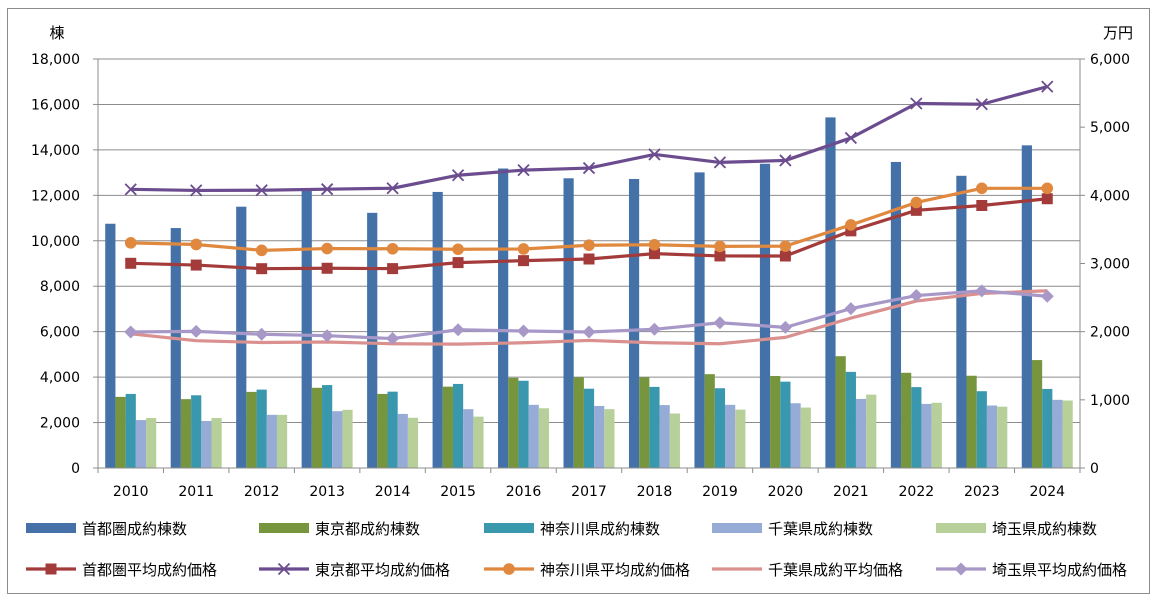 The image size is (1158, 606). Describe the element at coordinates (720, 492) in the screenshot. I see `x-tick-label: 2019` at that location.